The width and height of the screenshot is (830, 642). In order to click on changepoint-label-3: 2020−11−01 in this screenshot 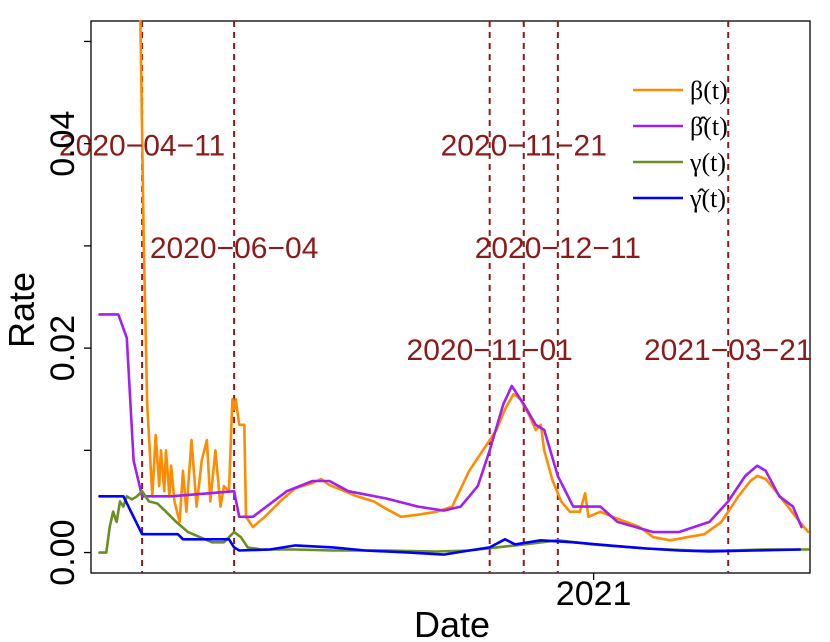, I will do `click(490, 350)`.